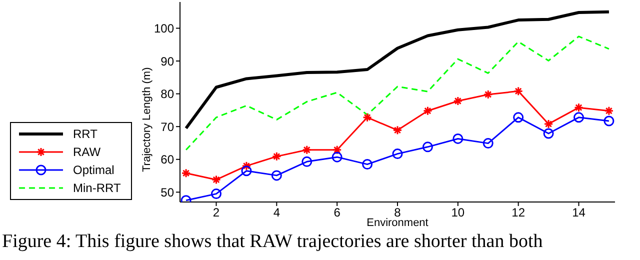 The image size is (640, 260). What do you see at coordinates (337, 213) in the screenshot?
I see `x-tick-label: 6` at bounding box center [337, 213].